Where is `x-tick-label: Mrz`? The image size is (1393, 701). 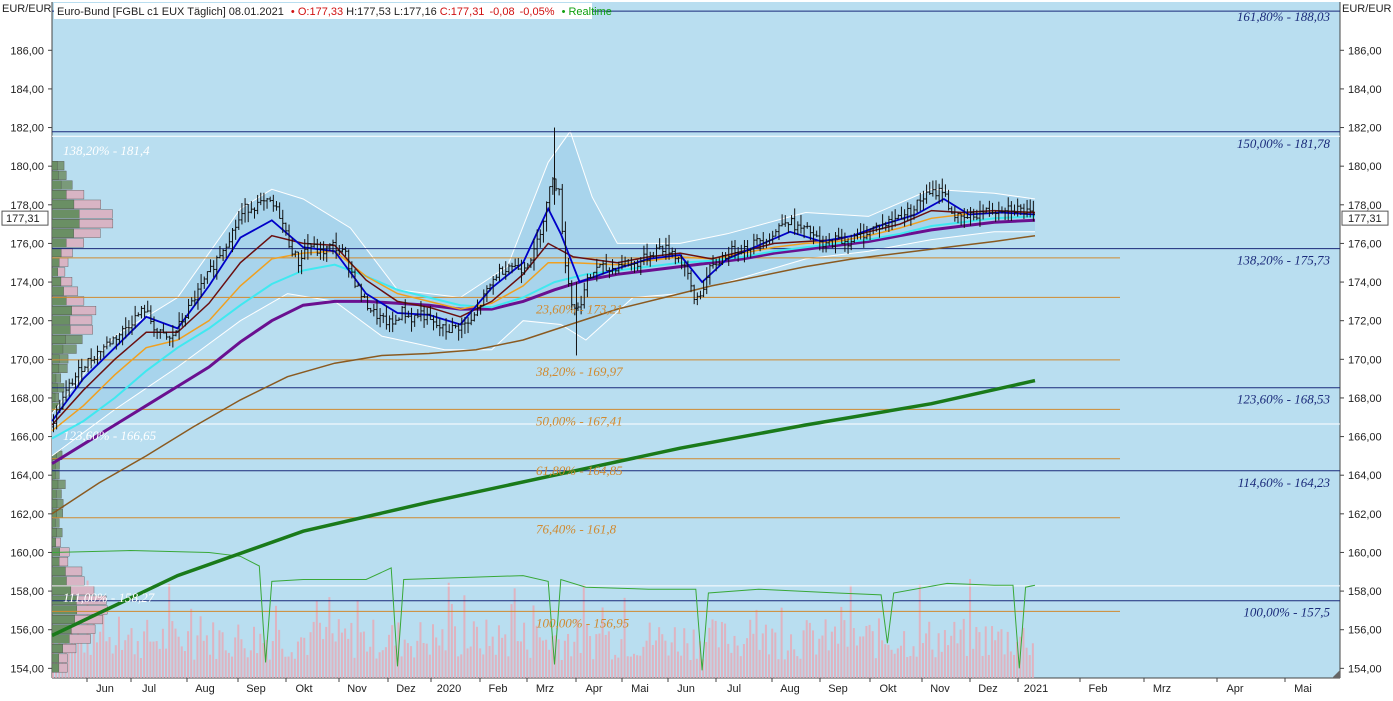 x-tick-label: Mrz is located at coordinates (545, 689).